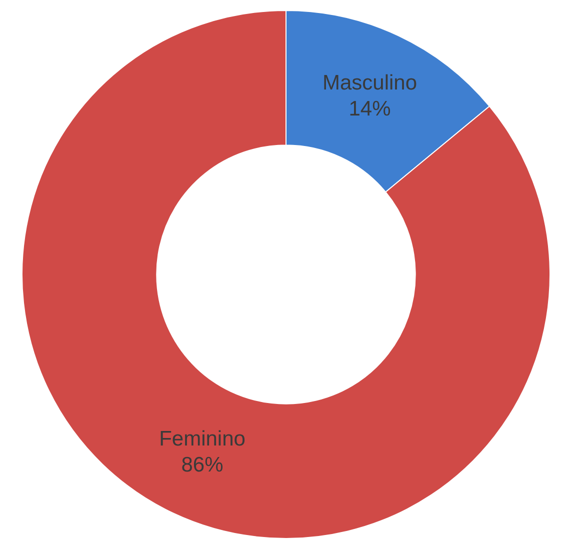 Image resolution: width=572 pixels, height=549 pixels. What do you see at coordinates (370, 82) in the screenshot?
I see `slice-label: Masculino` at bounding box center [370, 82].